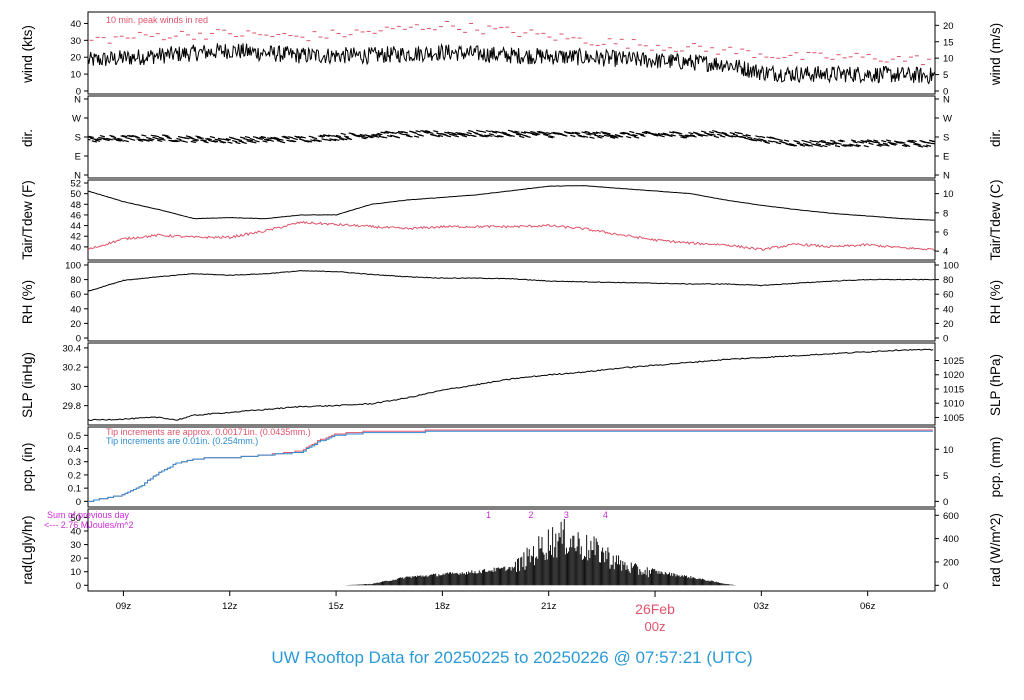 This screenshot has width=1024, height=700. What do you see at coordinates (511, 384) in the screenshot?
I see `panel-frame-slp` at bounding box center [511, 384].